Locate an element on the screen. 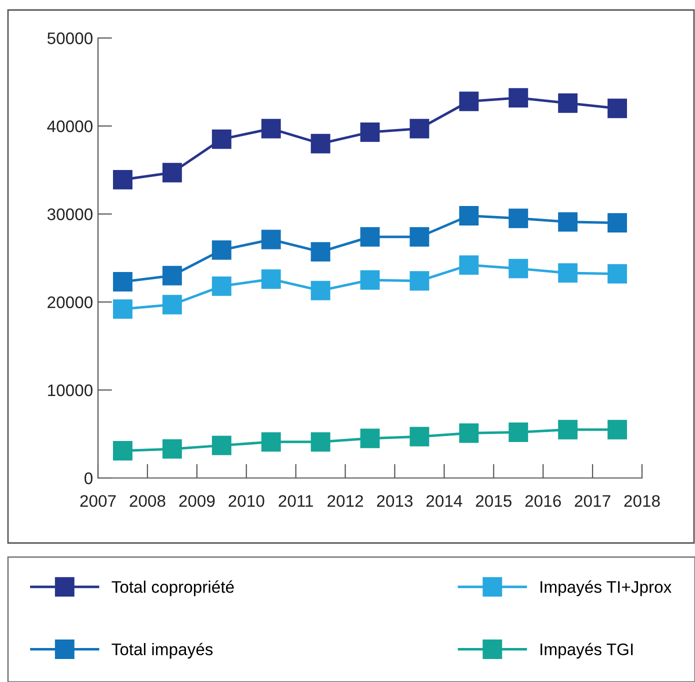  y-tick-label: 0 is located at coordinates (88, 478).